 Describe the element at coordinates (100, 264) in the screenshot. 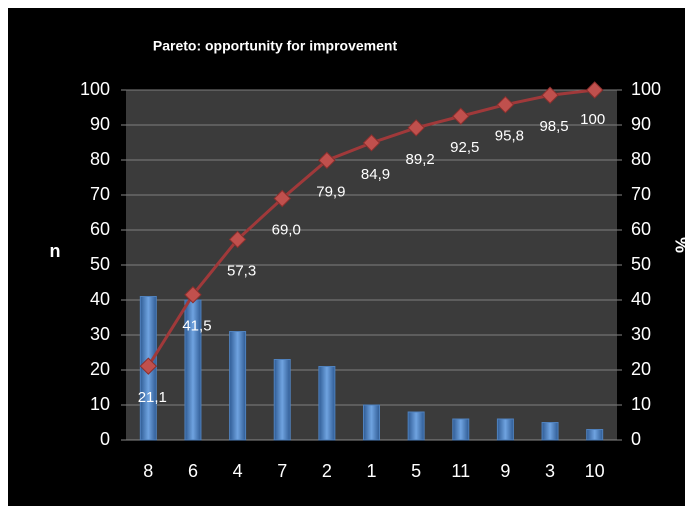

I see `y-tick-label: 50` at that location.